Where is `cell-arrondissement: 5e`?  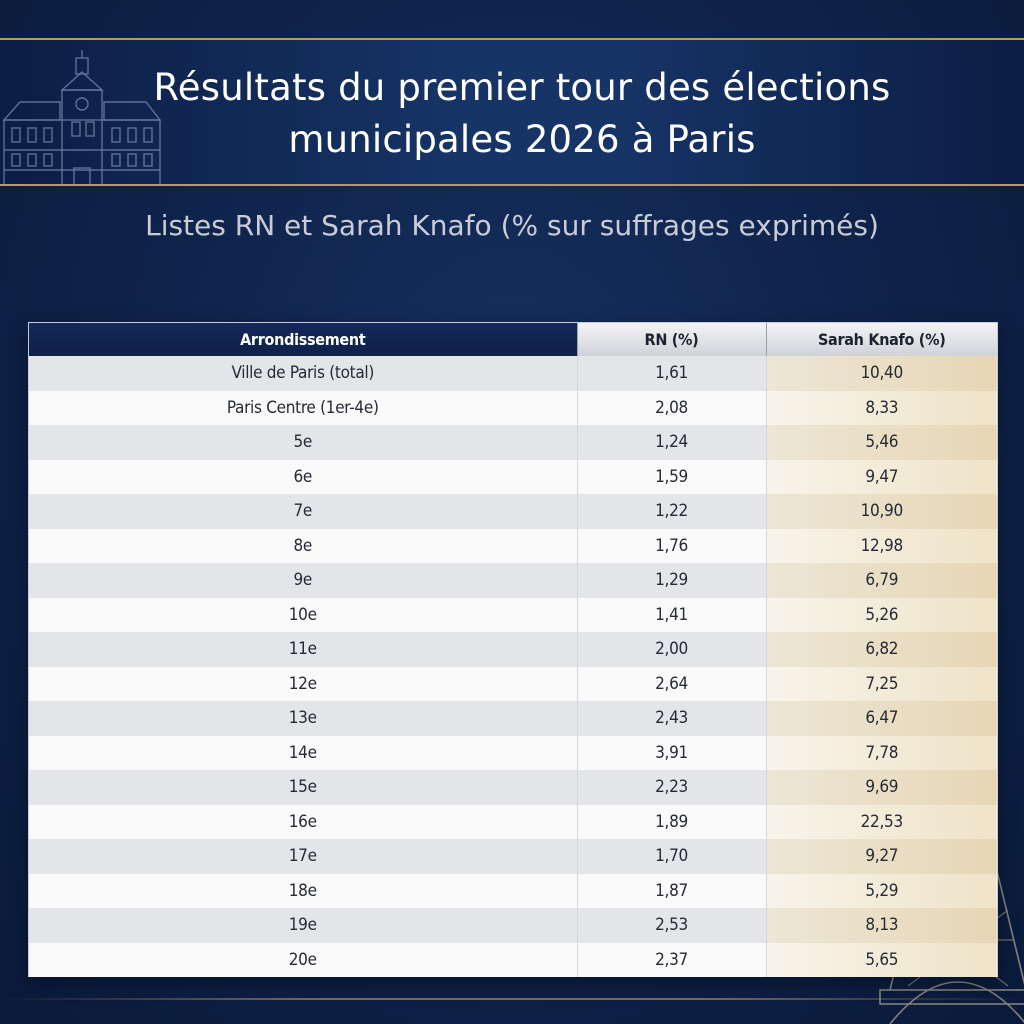
cell-arrondissement: 5e is located at coordinates (303, 442).